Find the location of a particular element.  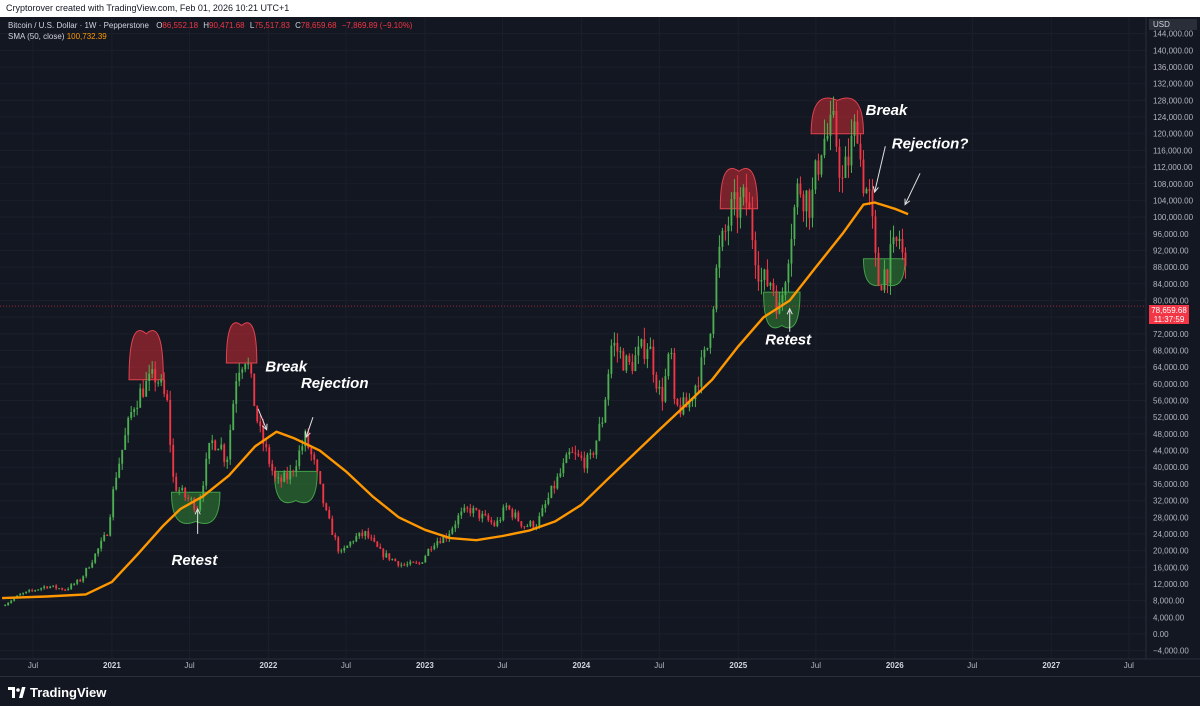

tradingview-logo: TradingView is located at coordinates (57, 692).